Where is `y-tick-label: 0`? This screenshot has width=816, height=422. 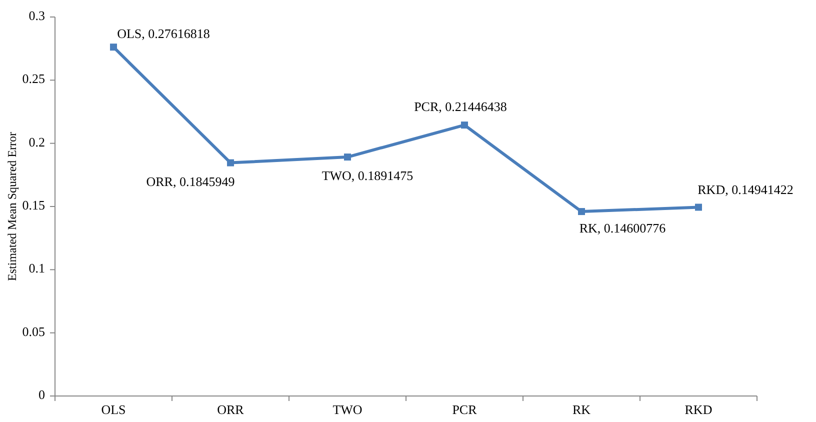
y-tick-label: 0 is located at coordinates (41, 394).